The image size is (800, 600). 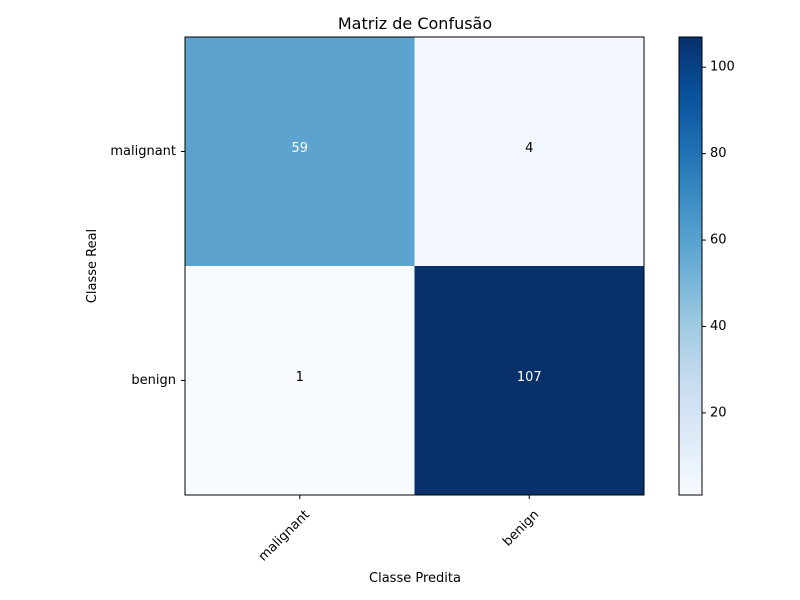 I want to click on y-axis-label: Classe Real, so click(x=92, y=266).